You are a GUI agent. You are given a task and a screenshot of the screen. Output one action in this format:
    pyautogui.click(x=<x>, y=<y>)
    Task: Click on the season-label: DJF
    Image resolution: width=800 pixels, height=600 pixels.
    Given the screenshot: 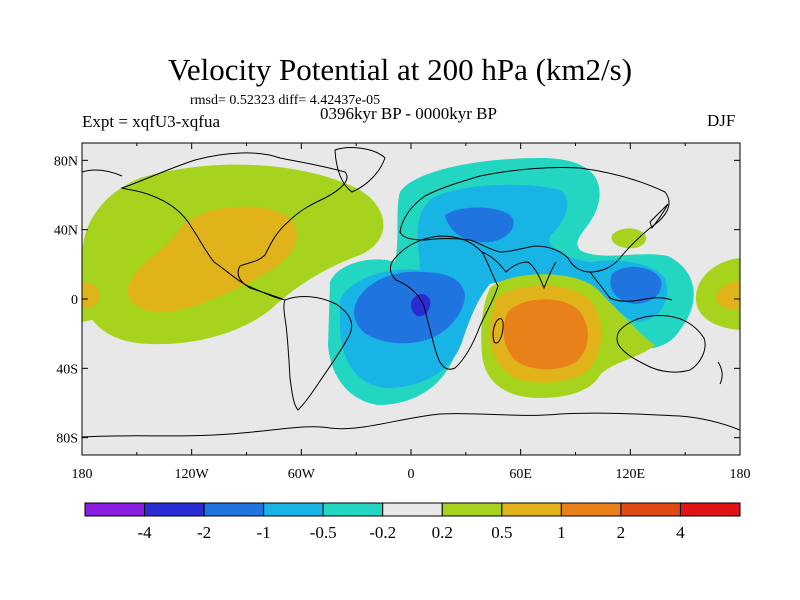 What is the action you would take?
    pyautogui.click(x=721, y=120)
    